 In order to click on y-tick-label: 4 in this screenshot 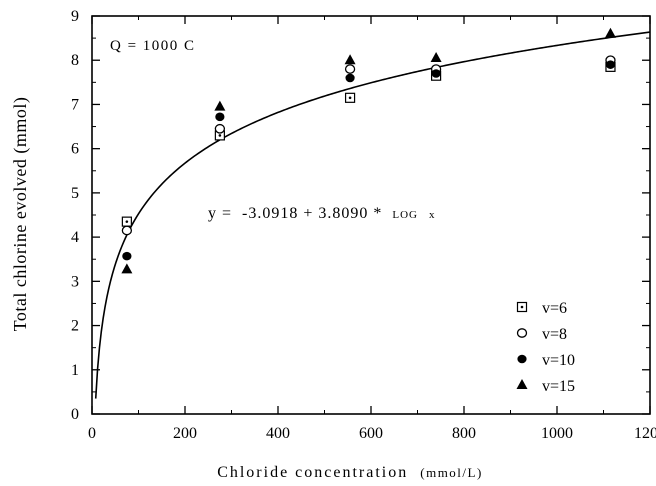, I will do `click(75, 237)`.